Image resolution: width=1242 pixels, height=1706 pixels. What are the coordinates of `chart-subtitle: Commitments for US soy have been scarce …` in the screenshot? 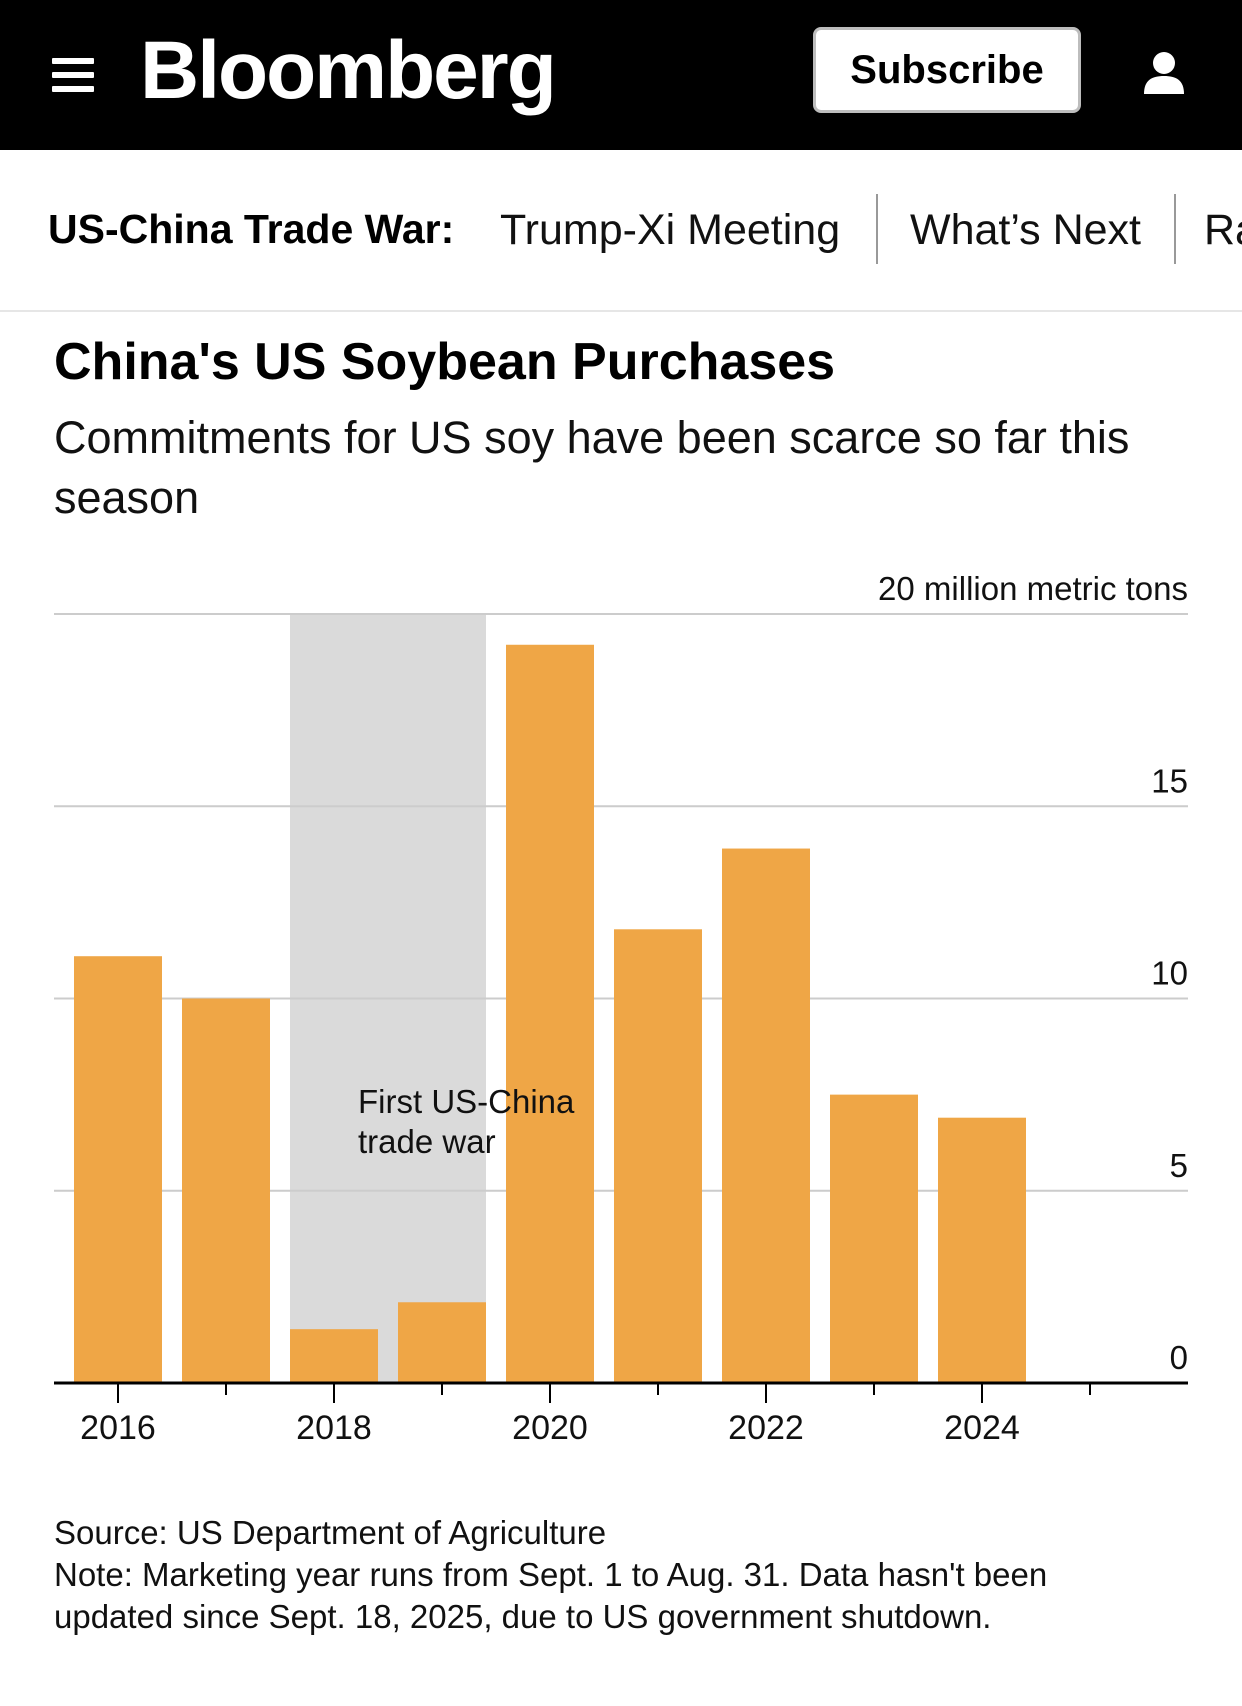 It's located at (592, 467).